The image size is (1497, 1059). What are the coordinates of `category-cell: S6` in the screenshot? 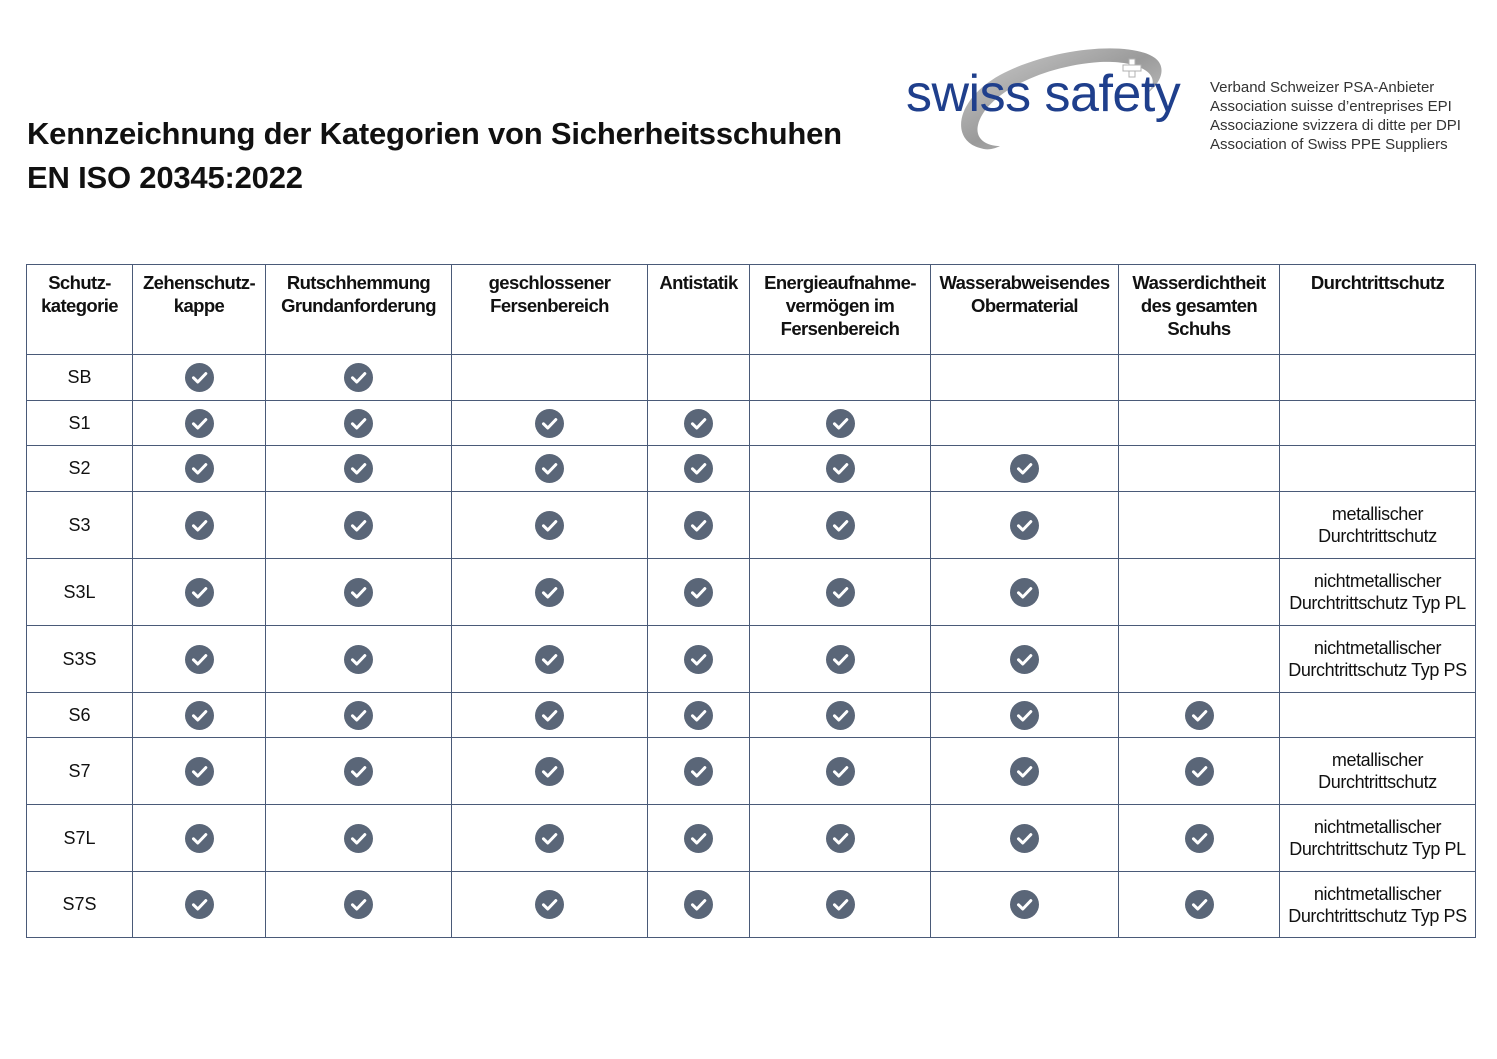 It's located at (79, 715).